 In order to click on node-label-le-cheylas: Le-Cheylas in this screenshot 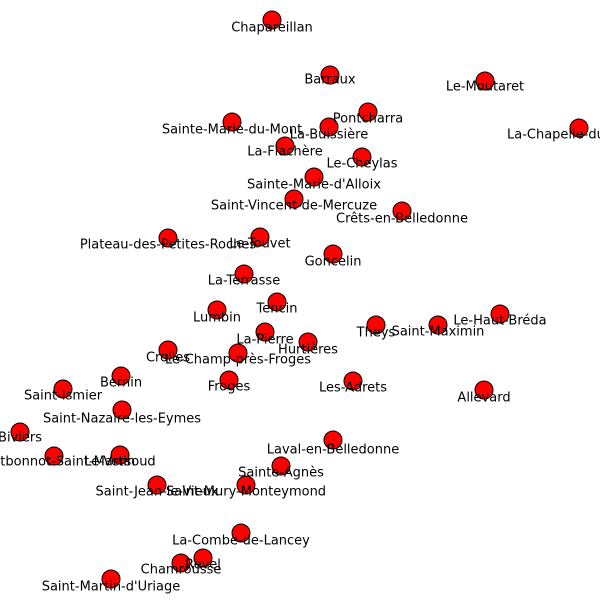, I will do `click(361, 164)`.